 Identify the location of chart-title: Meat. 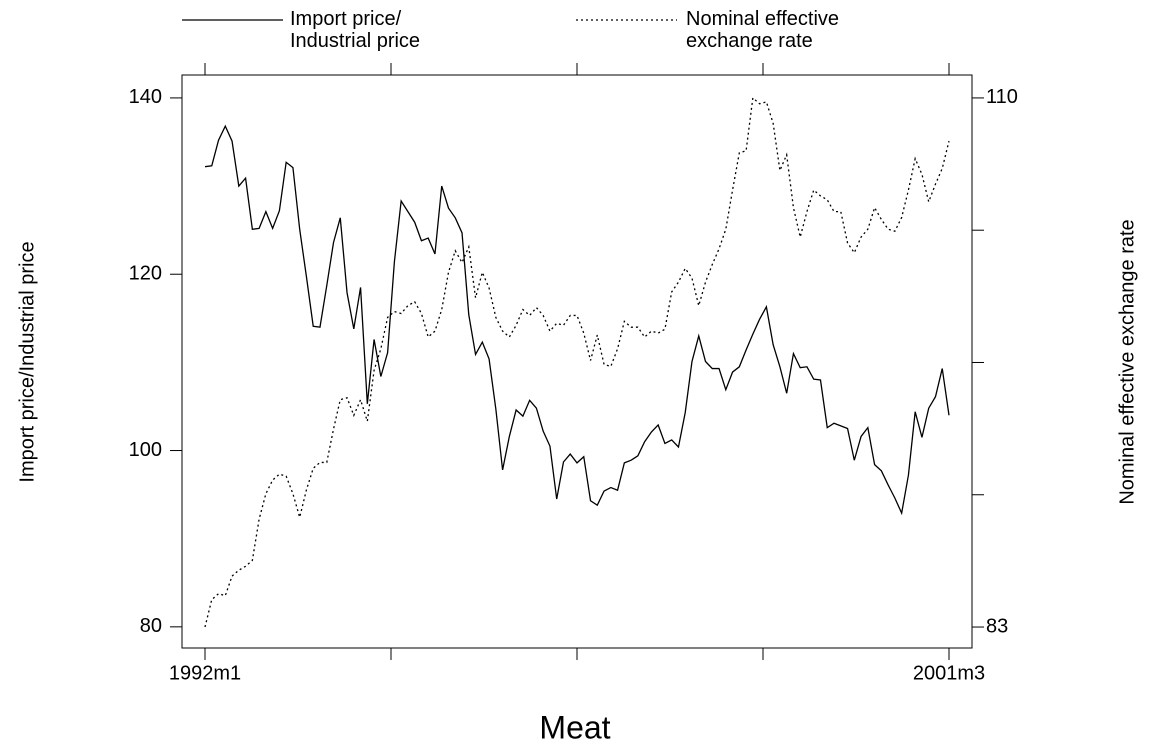
(574, 727).